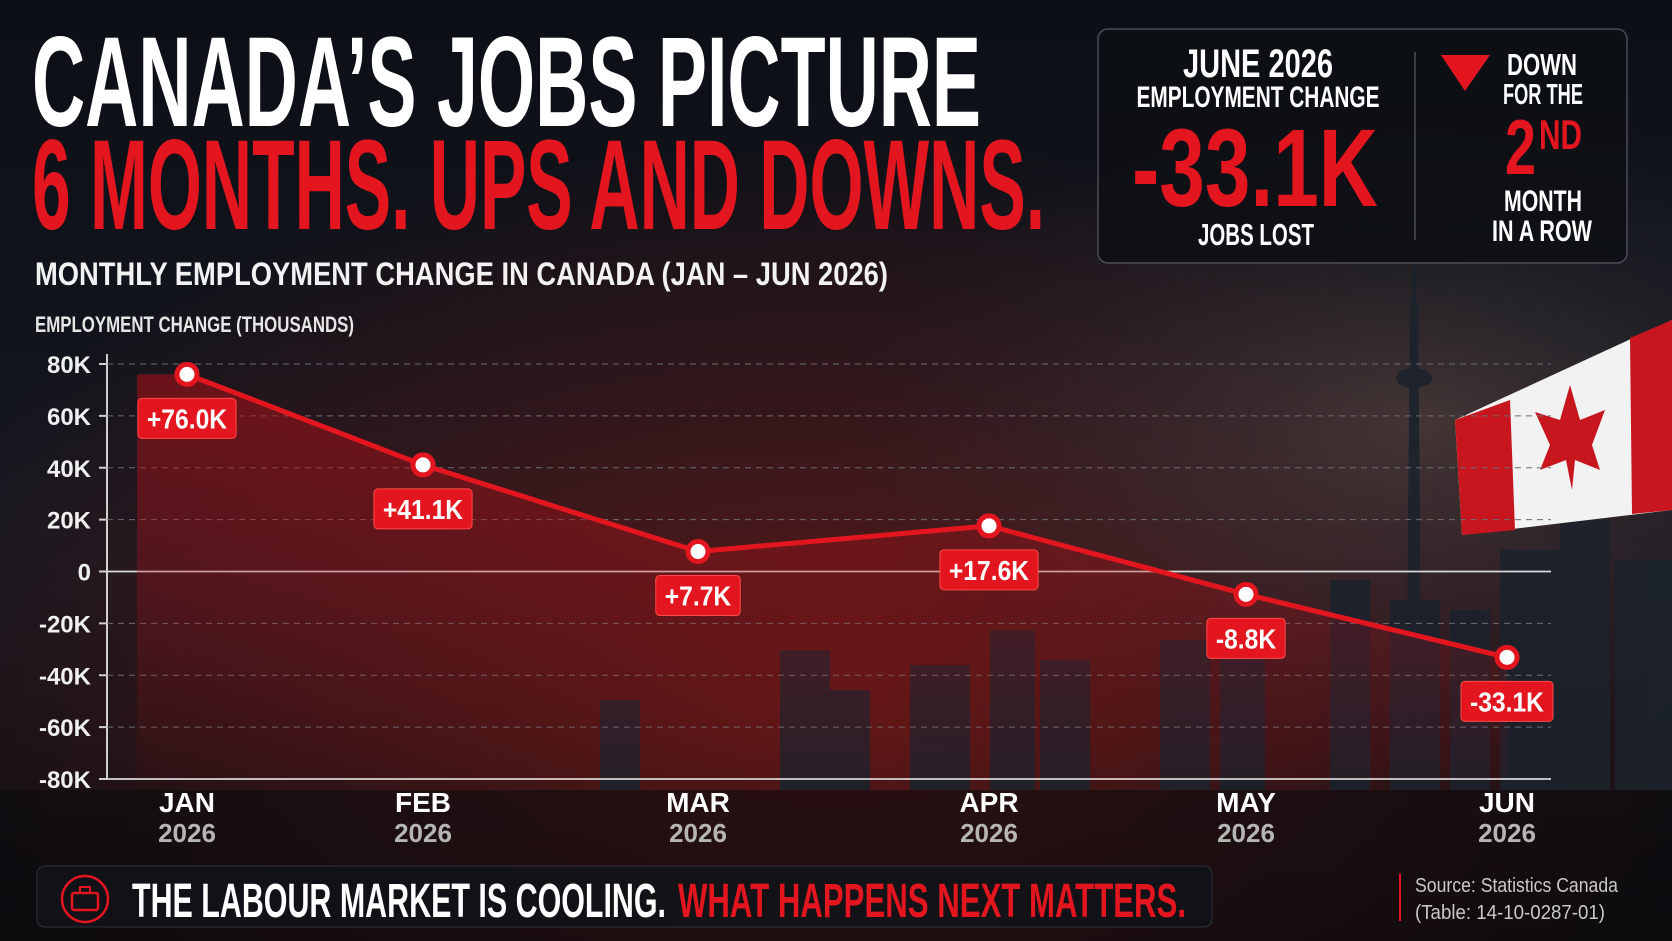 This screenshot has height=941, width=1672. I want to click on y-tick-label: -40K, so click(65, 676).